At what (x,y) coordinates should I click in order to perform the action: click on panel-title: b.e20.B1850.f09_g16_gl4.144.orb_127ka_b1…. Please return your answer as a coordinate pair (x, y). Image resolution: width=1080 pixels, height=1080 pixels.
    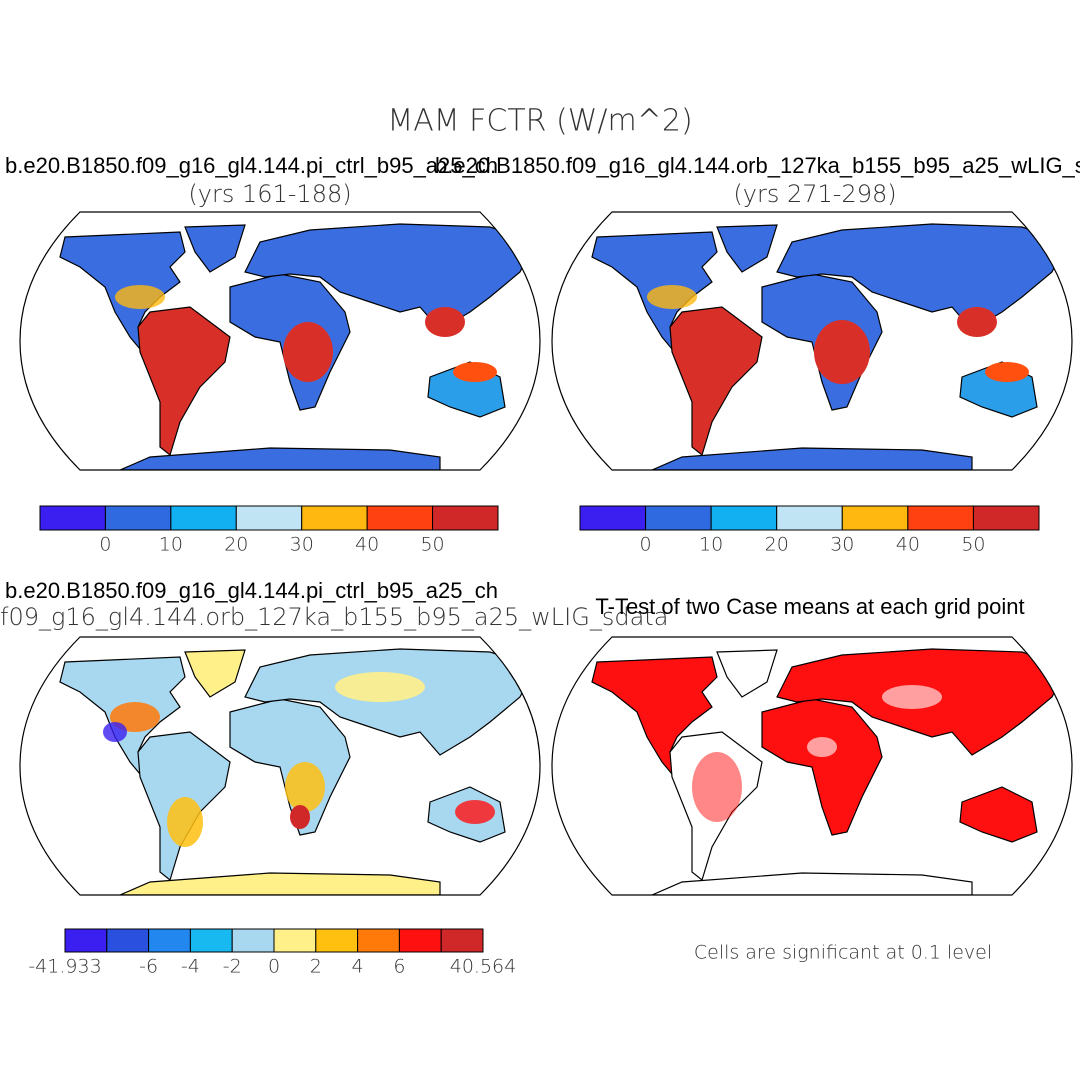
    Looking at the image, I should click on (757, 165).